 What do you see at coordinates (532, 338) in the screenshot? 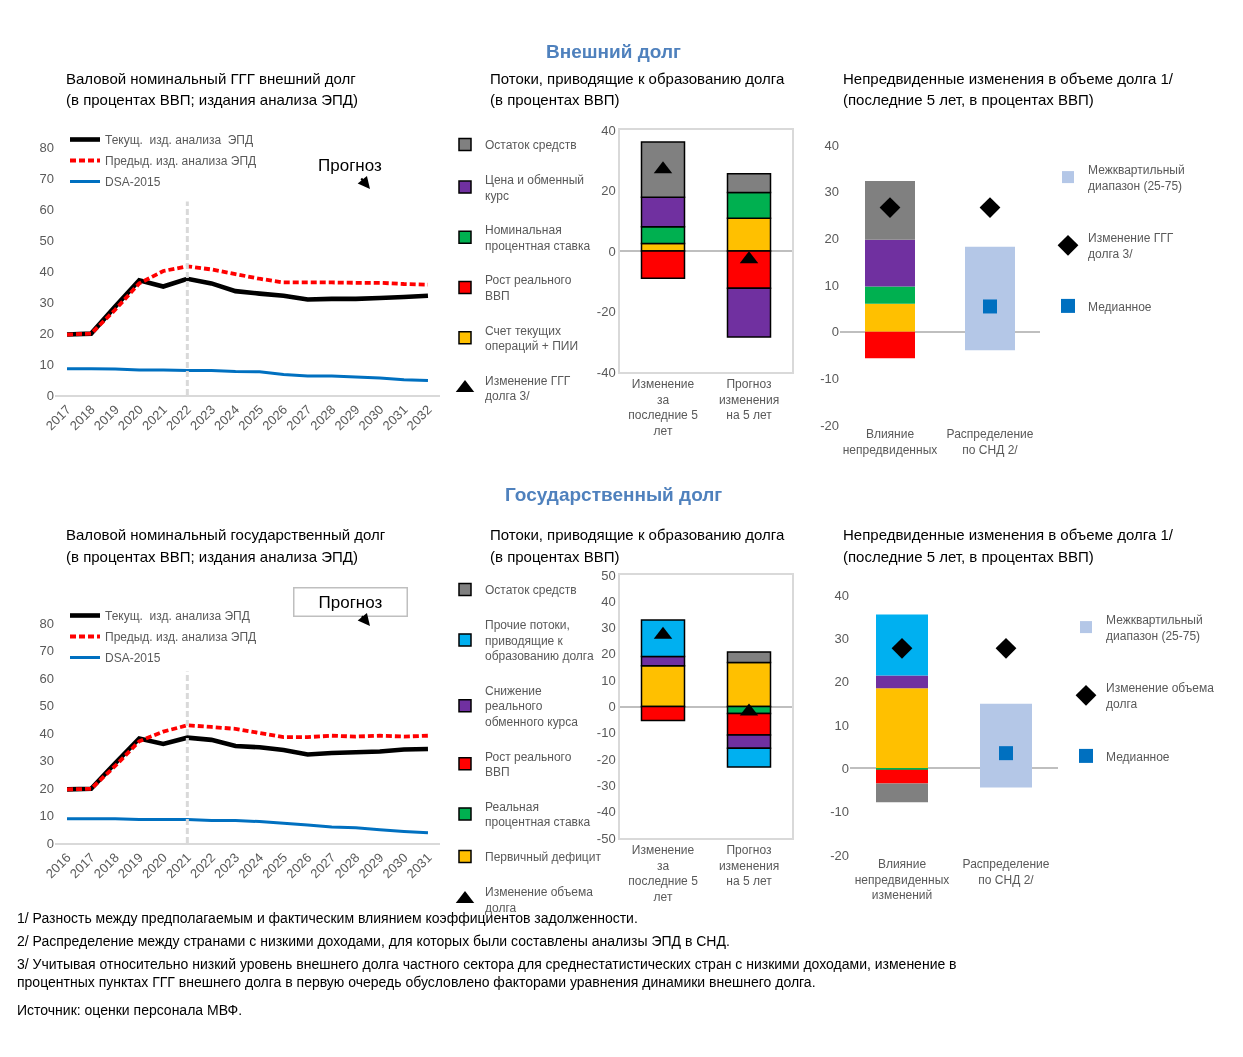
I see `legend-label: Счет текущих операций + ПИИ` at bounding box center [532, 338].